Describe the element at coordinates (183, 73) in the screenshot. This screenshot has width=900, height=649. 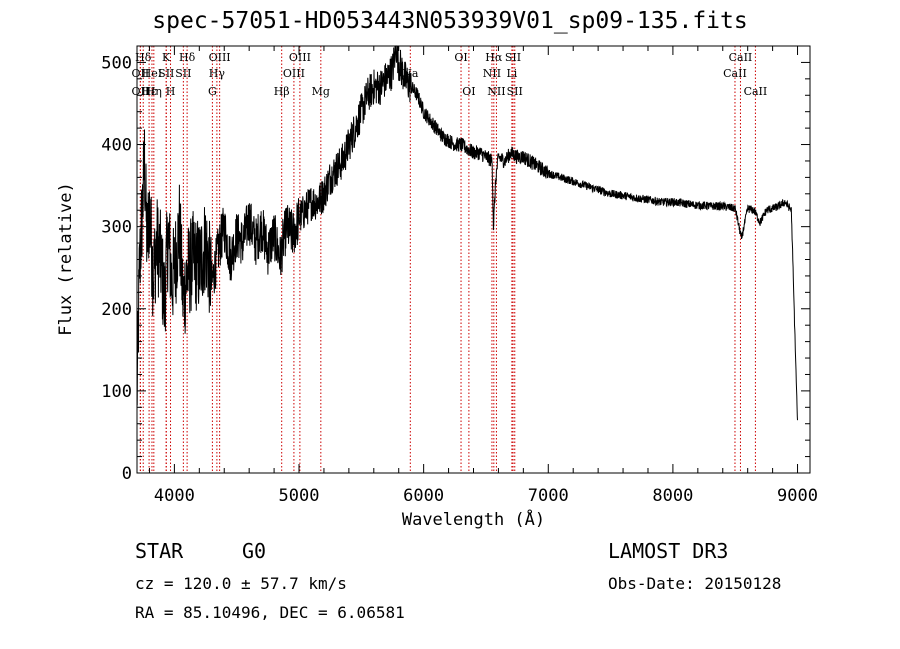
I see `line-label-10: SII` at that location.